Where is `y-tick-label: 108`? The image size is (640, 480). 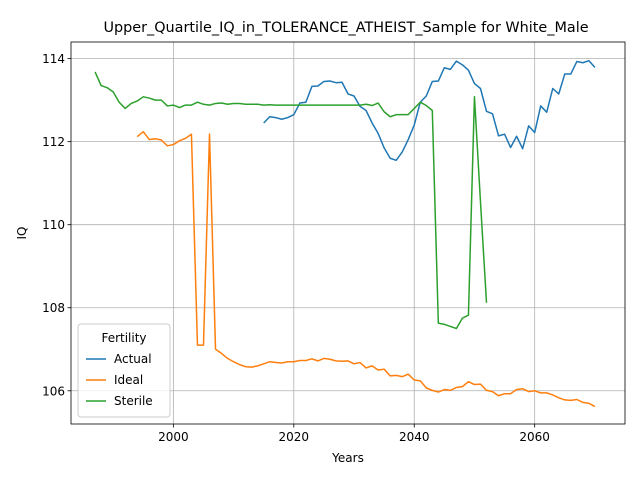
y-tick-label: 108 is located at coordinates (53, 308).